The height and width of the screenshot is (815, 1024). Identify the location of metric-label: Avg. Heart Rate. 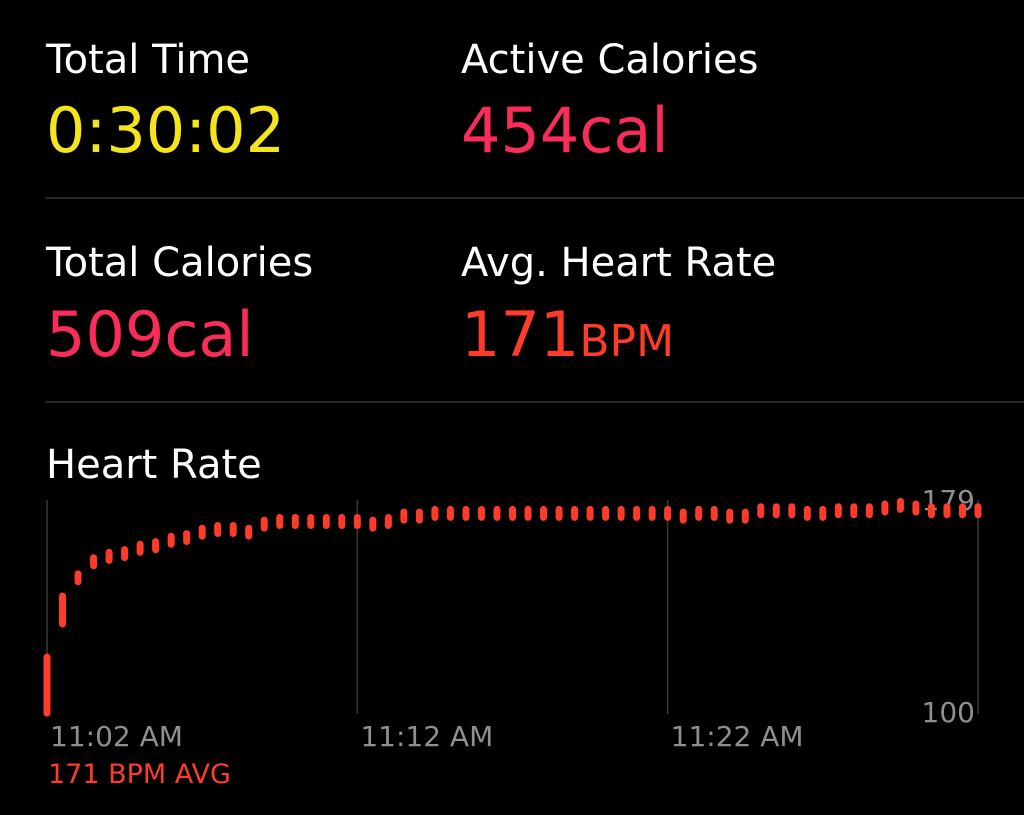
(618, 263).